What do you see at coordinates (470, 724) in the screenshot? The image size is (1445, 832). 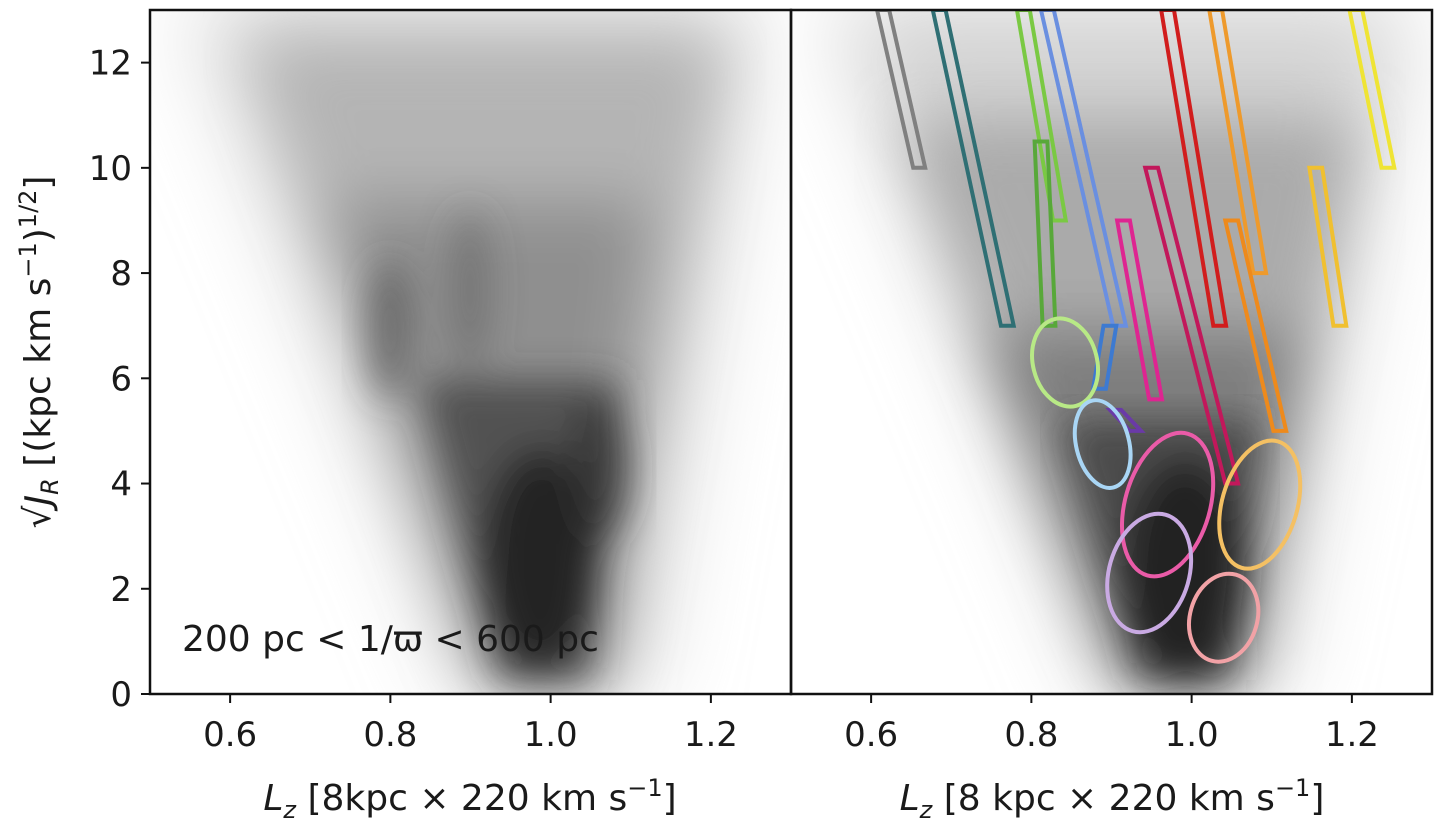 I see `left-x-ticks: 0.6 0.8 1.0 1.2` at bounding box center [470, 724].